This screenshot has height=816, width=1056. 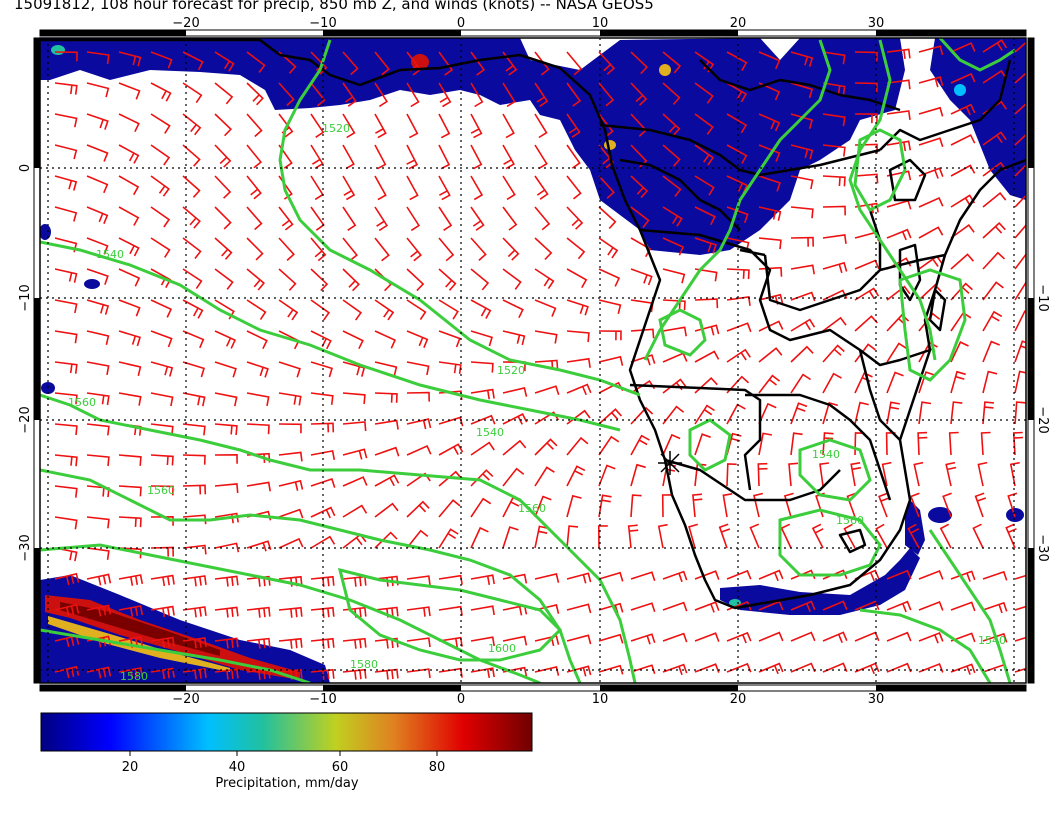 What do you see at coordinates (977, 55) in the screenshot?
I see `contour-1560-east` at bounding box center [977, 55].